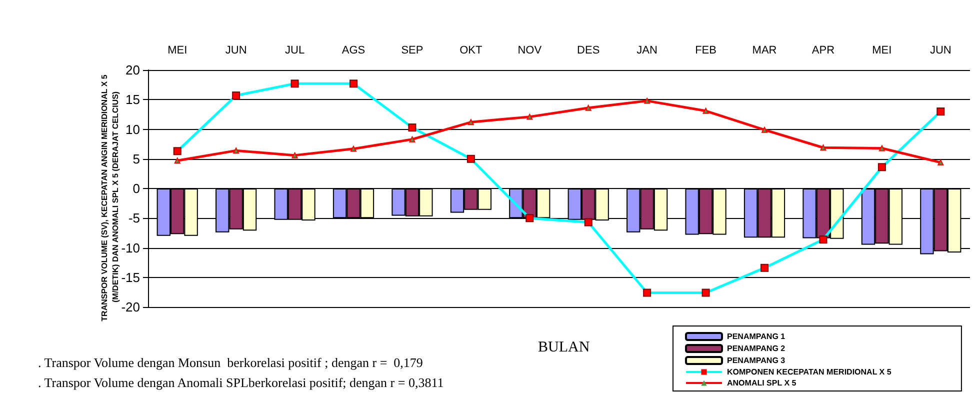 The height and width of the screenshot is (413, 978). Describe the element at coordinates (471, 50) in the screenshot. I see `x-tick-label: OKT` at that location.